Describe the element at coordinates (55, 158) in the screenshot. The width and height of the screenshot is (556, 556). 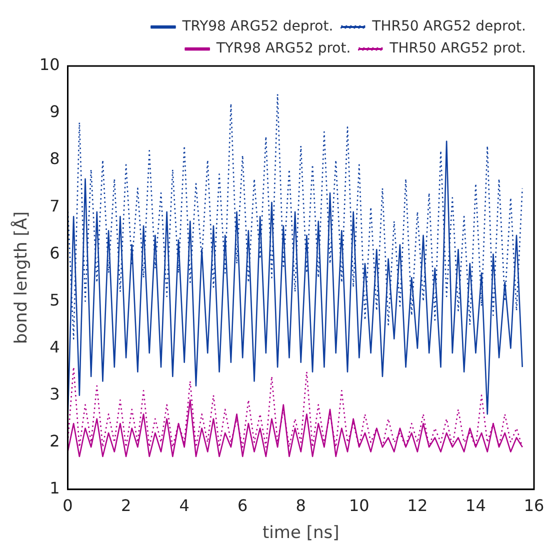
I see `y-tick-label: 8` at that location.